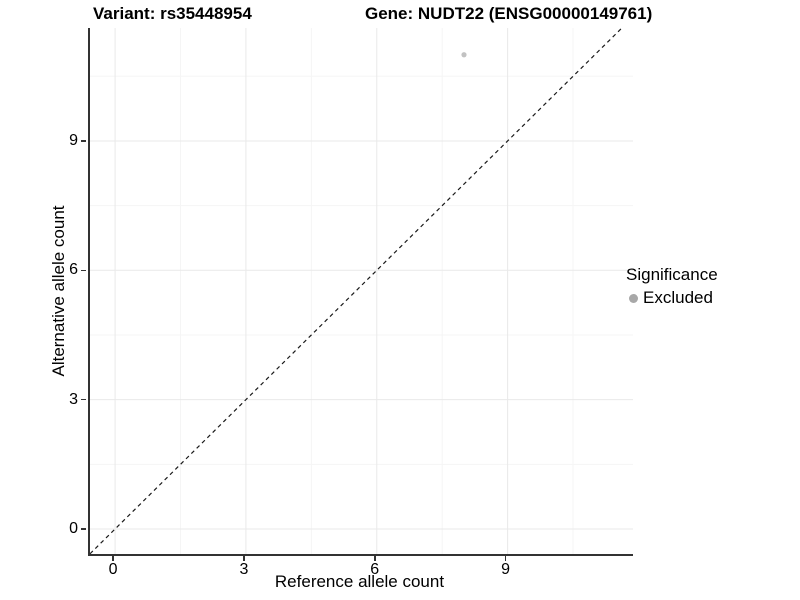 The height and width of the screenshot is (600, 800). Describe the element at coordinates (58, 291) in the screenshot. I see `y-axis-title: Alternative allele count` at that location.